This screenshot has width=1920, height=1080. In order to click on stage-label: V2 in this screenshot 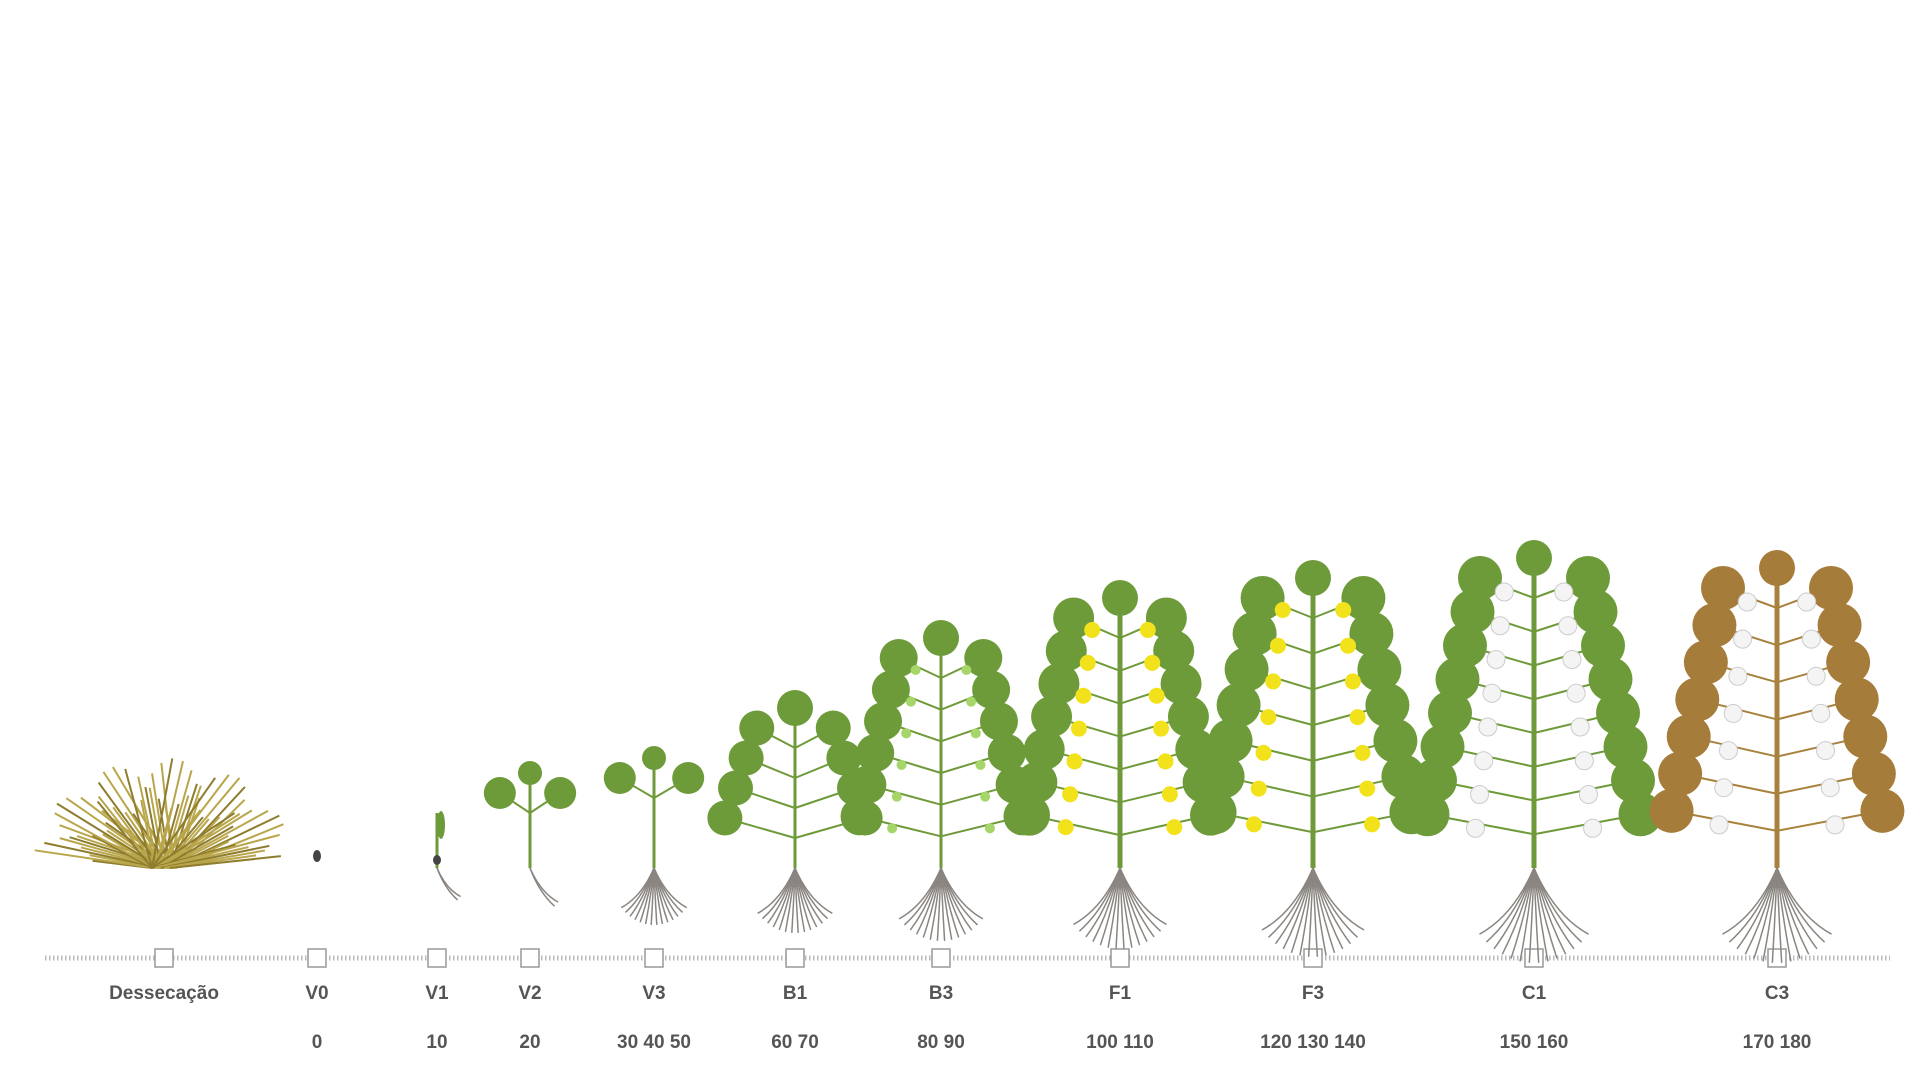, I will do `click(529, 993)`.